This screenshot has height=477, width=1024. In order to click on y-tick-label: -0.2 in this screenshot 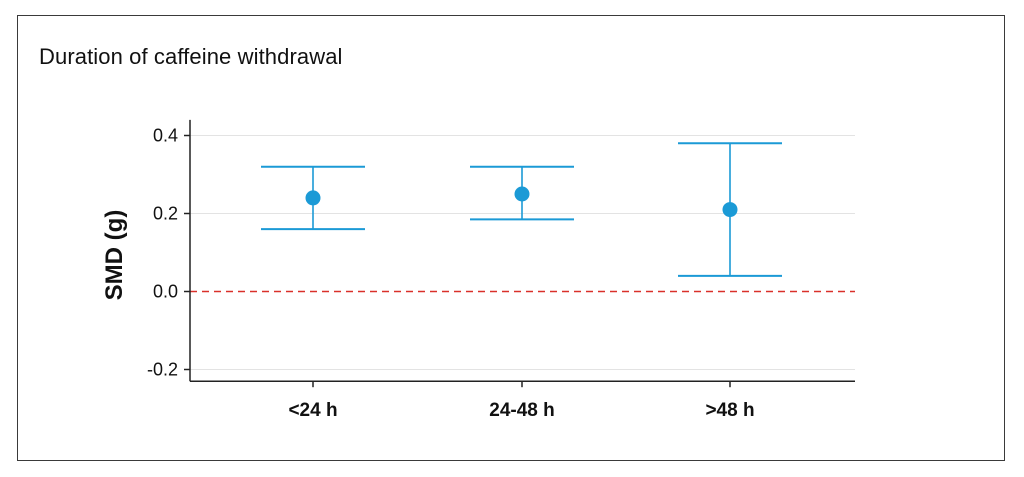, I will do `click(162, 370)`.